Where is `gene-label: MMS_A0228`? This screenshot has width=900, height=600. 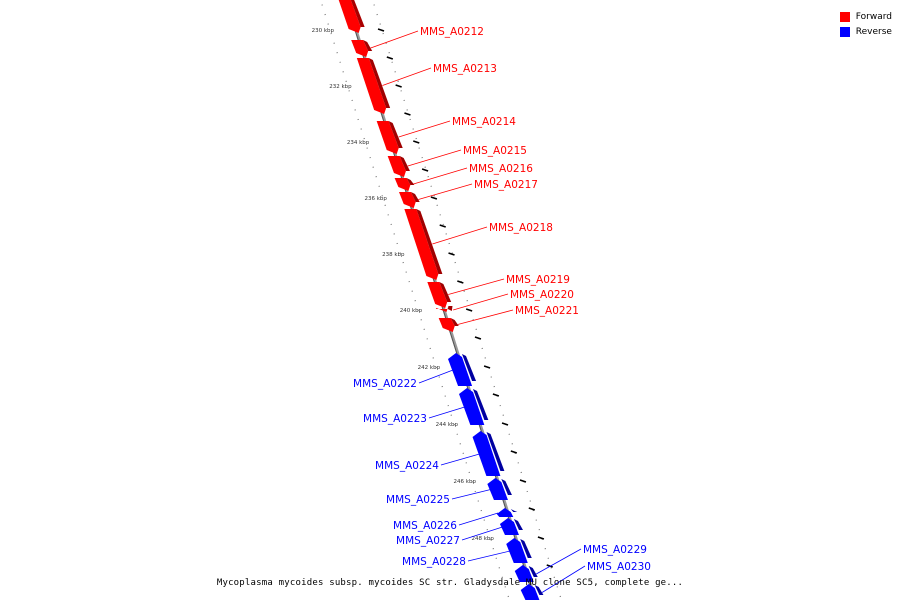
gene-label: MMS_A0228 is located at coordinates (434, 562).